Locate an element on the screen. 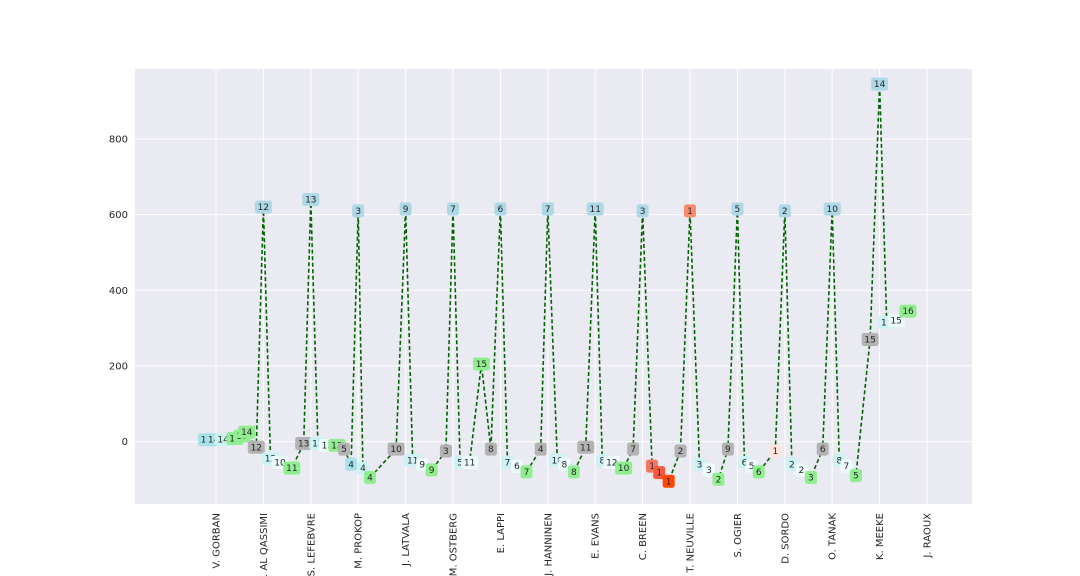 Image resolution: width=1080 pixels, height=576 pixels. x-tick-label: J. RAOUX is located at coordinates (928, 536).